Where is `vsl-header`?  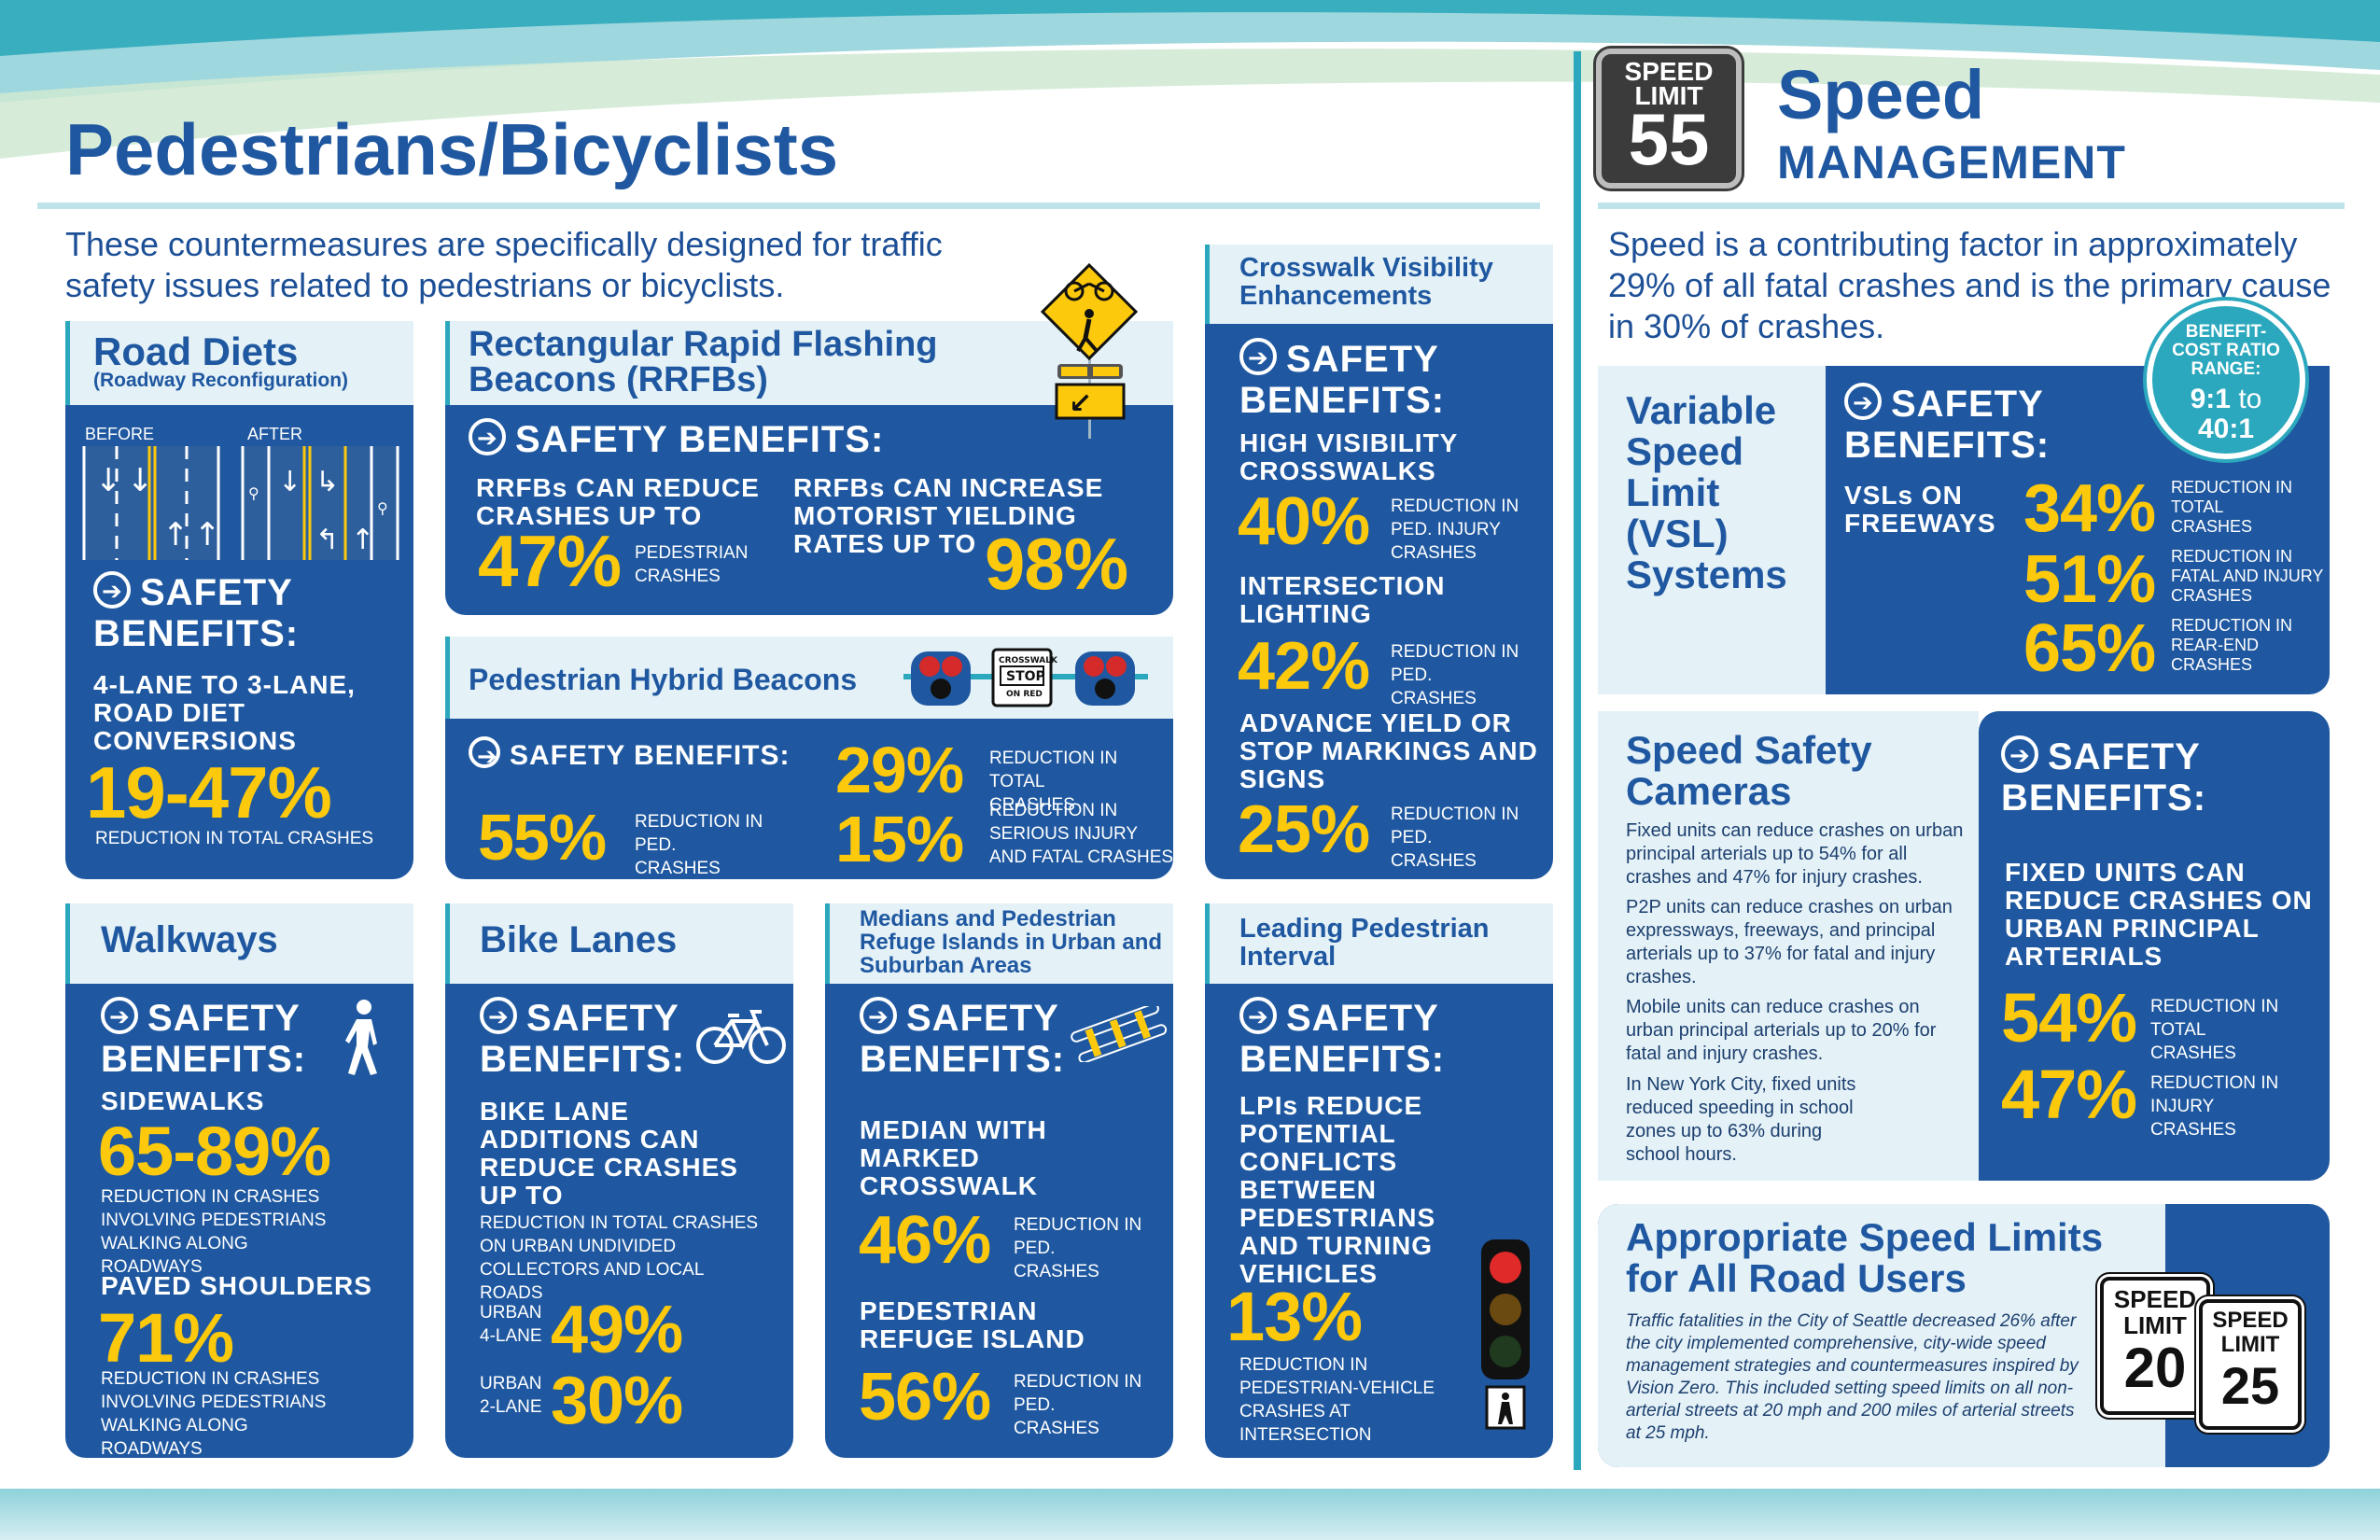
vsl-header is located at coordinates (1712, 530).